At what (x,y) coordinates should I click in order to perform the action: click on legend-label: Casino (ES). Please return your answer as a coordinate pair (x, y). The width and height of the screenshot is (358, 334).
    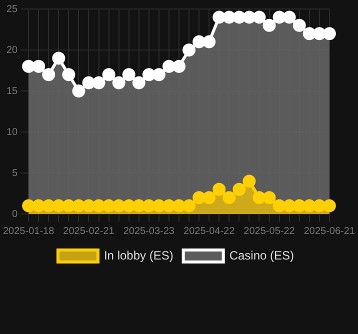
    Looking at the image, I should click on (261, 255).